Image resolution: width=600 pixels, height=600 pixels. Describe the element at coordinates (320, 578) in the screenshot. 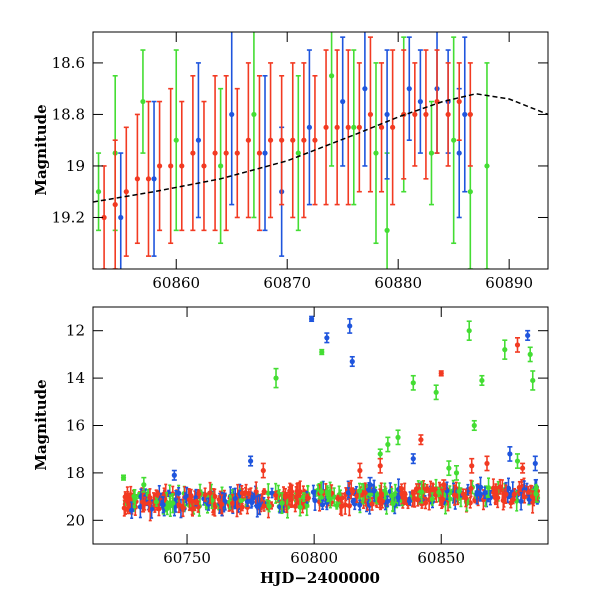

I see `bottom-x-axis-label: HJD−2400000` at that location.